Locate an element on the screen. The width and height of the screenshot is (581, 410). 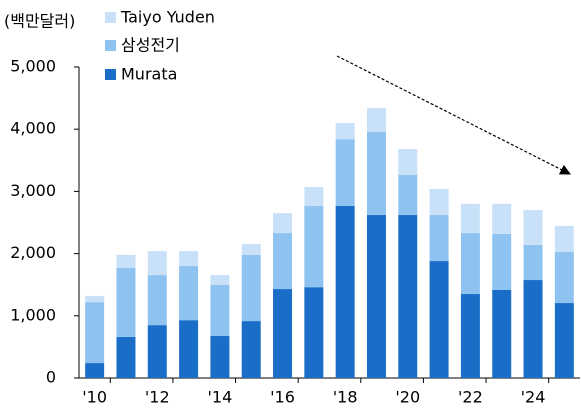
y-tick-label: 4,000 is located at coordinates (33, 128).